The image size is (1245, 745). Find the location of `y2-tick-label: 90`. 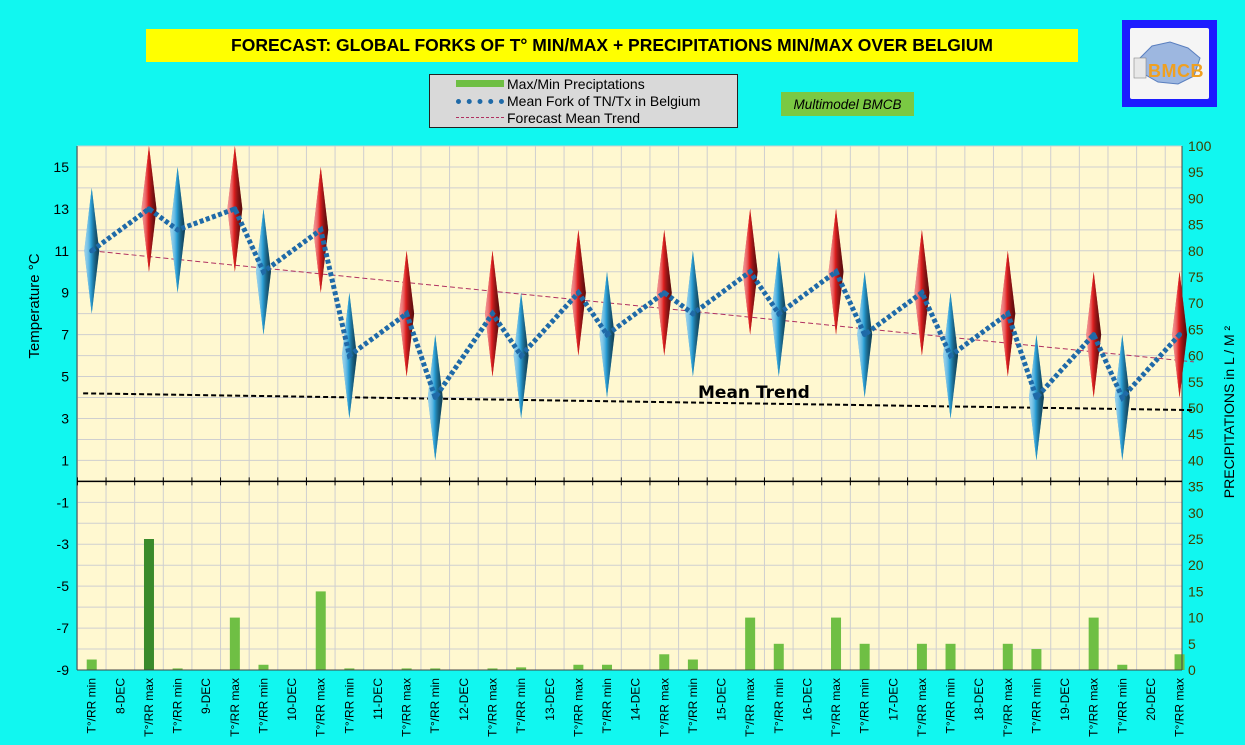

y2-tick-label: 90 is located at coordinates (1196, 198).